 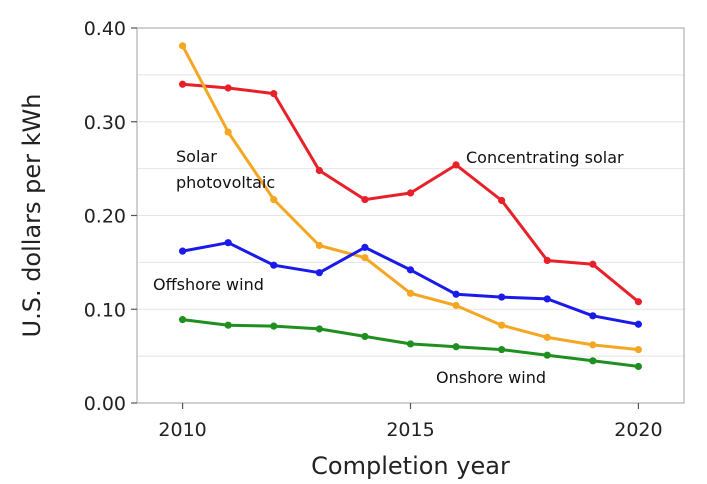 I want to click on y-tick-label: 0.30, so click(x=105, y=123).